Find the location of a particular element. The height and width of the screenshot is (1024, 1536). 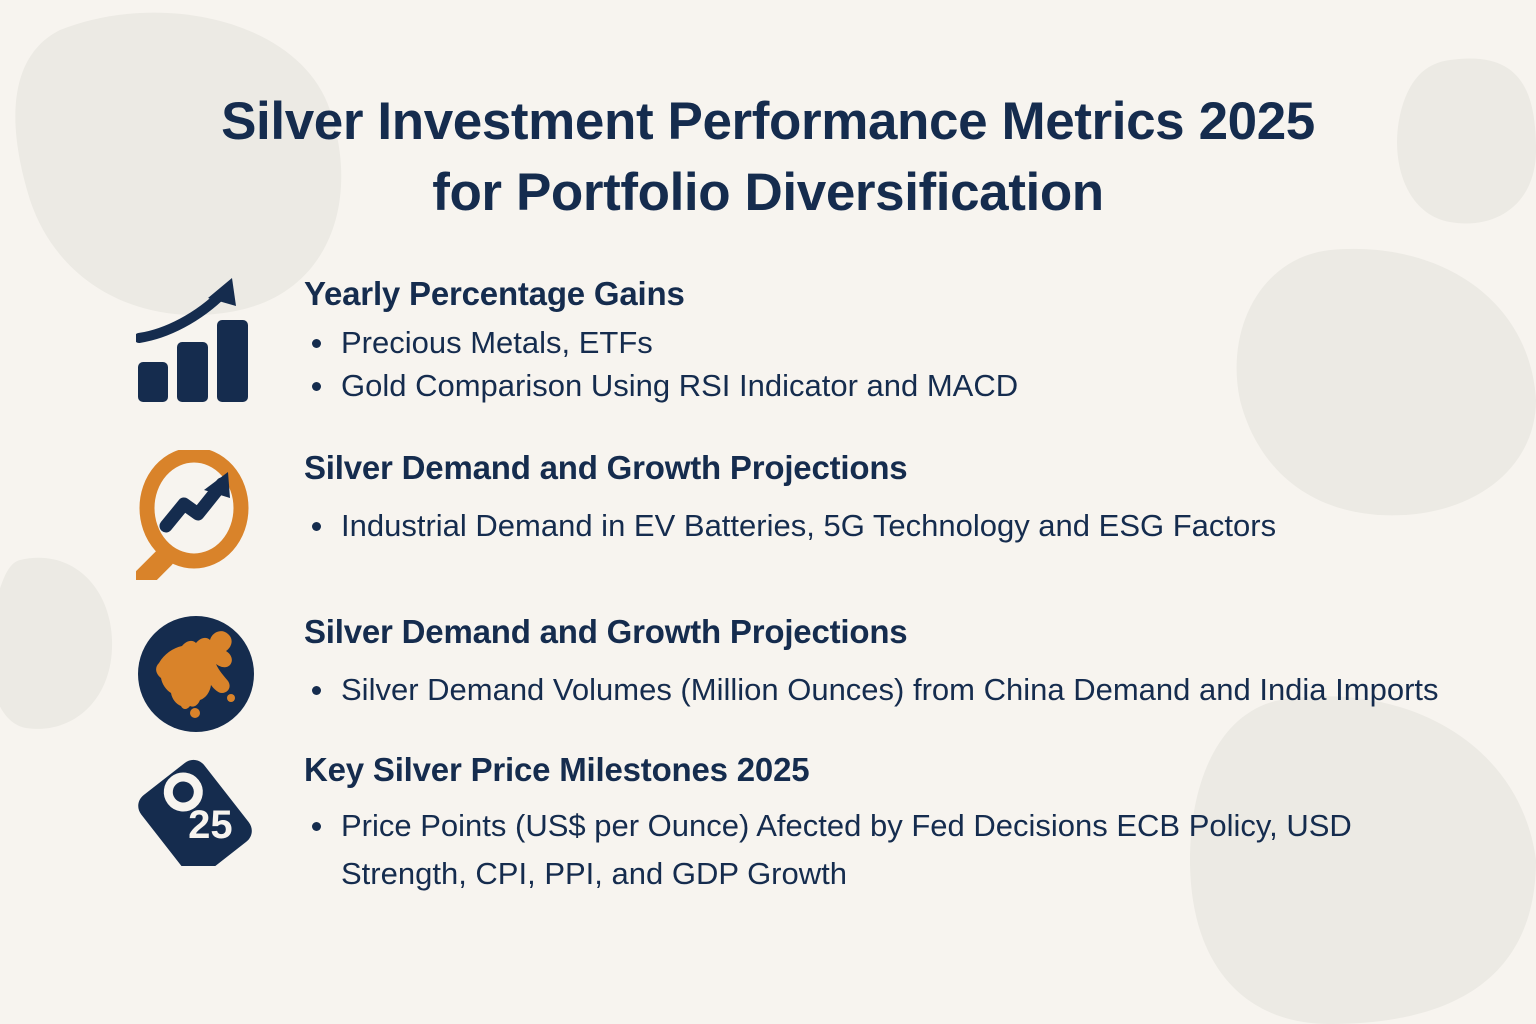

section-icon-cell: 25 is located at coordinates (216, 807).